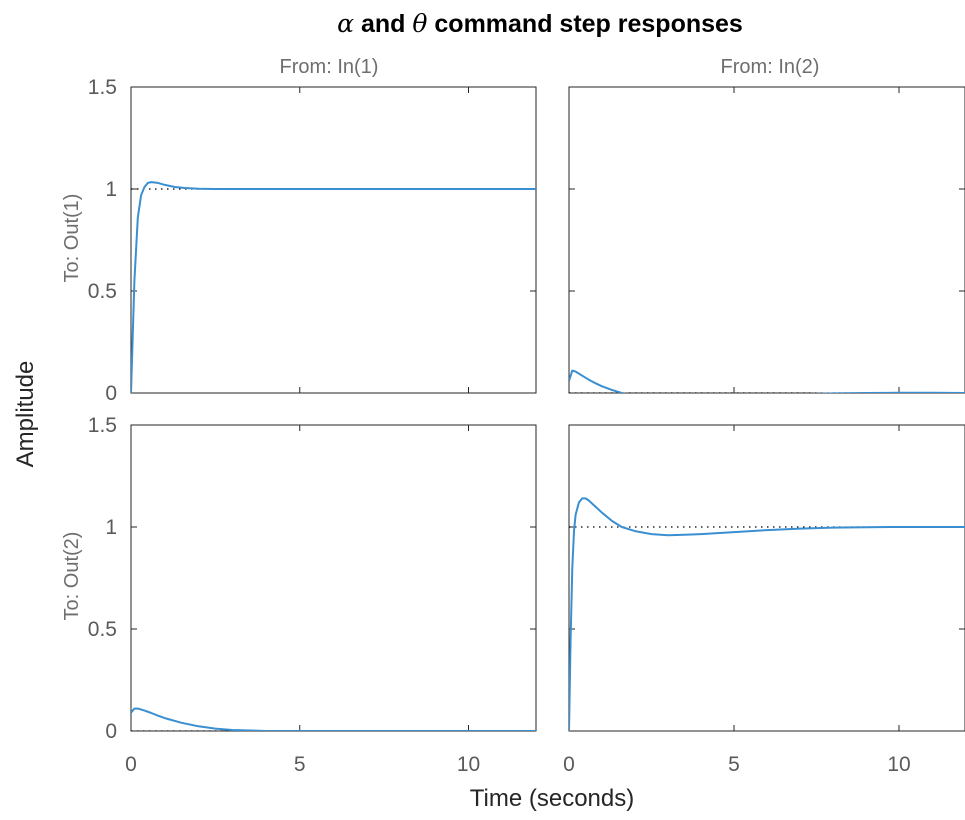 The image size is (965, 820). Describe the element at coordinates (72, 238) in the screenshot. I see `row-label-out1: To: Out(1)` at that location.